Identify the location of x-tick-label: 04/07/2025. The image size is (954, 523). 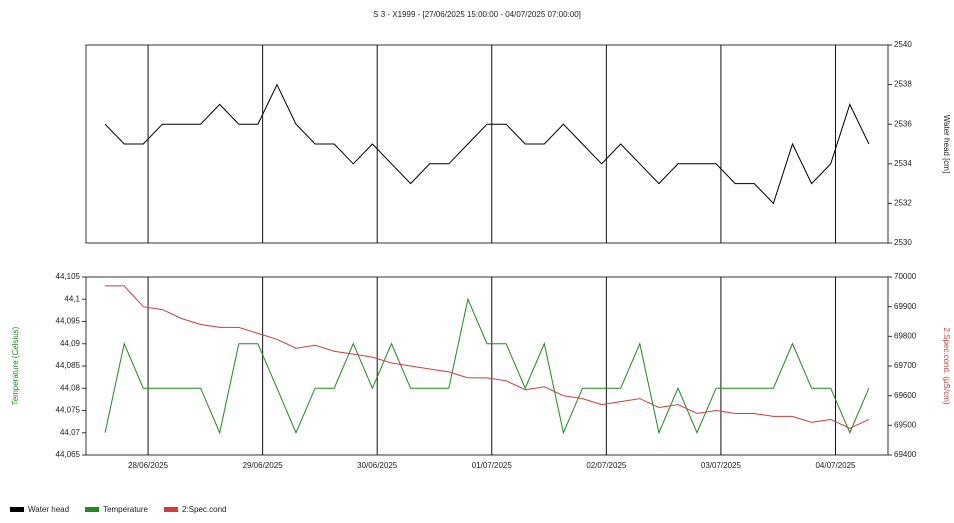
(835, 465).